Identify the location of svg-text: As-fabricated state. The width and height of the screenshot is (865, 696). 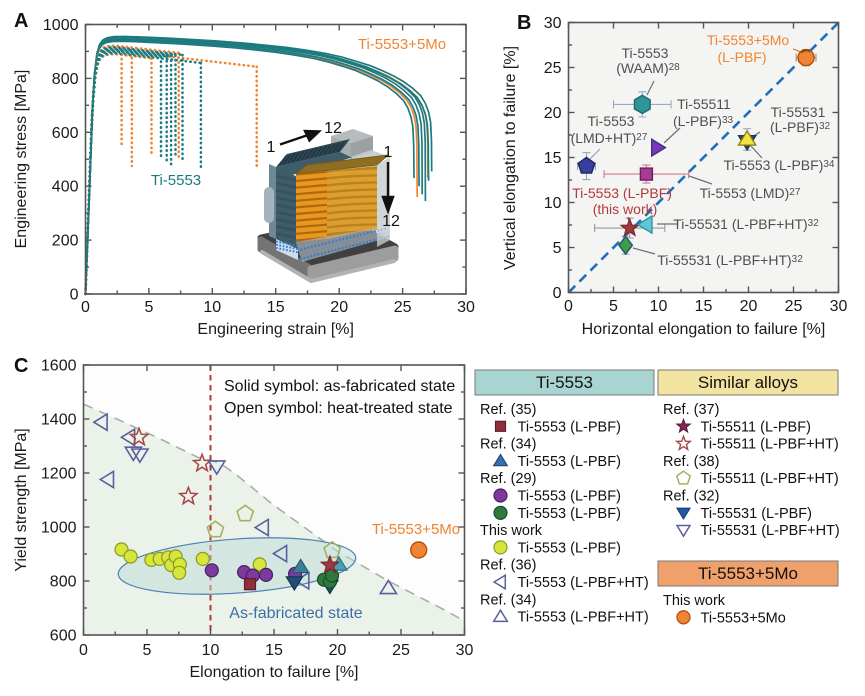
(296, 613).